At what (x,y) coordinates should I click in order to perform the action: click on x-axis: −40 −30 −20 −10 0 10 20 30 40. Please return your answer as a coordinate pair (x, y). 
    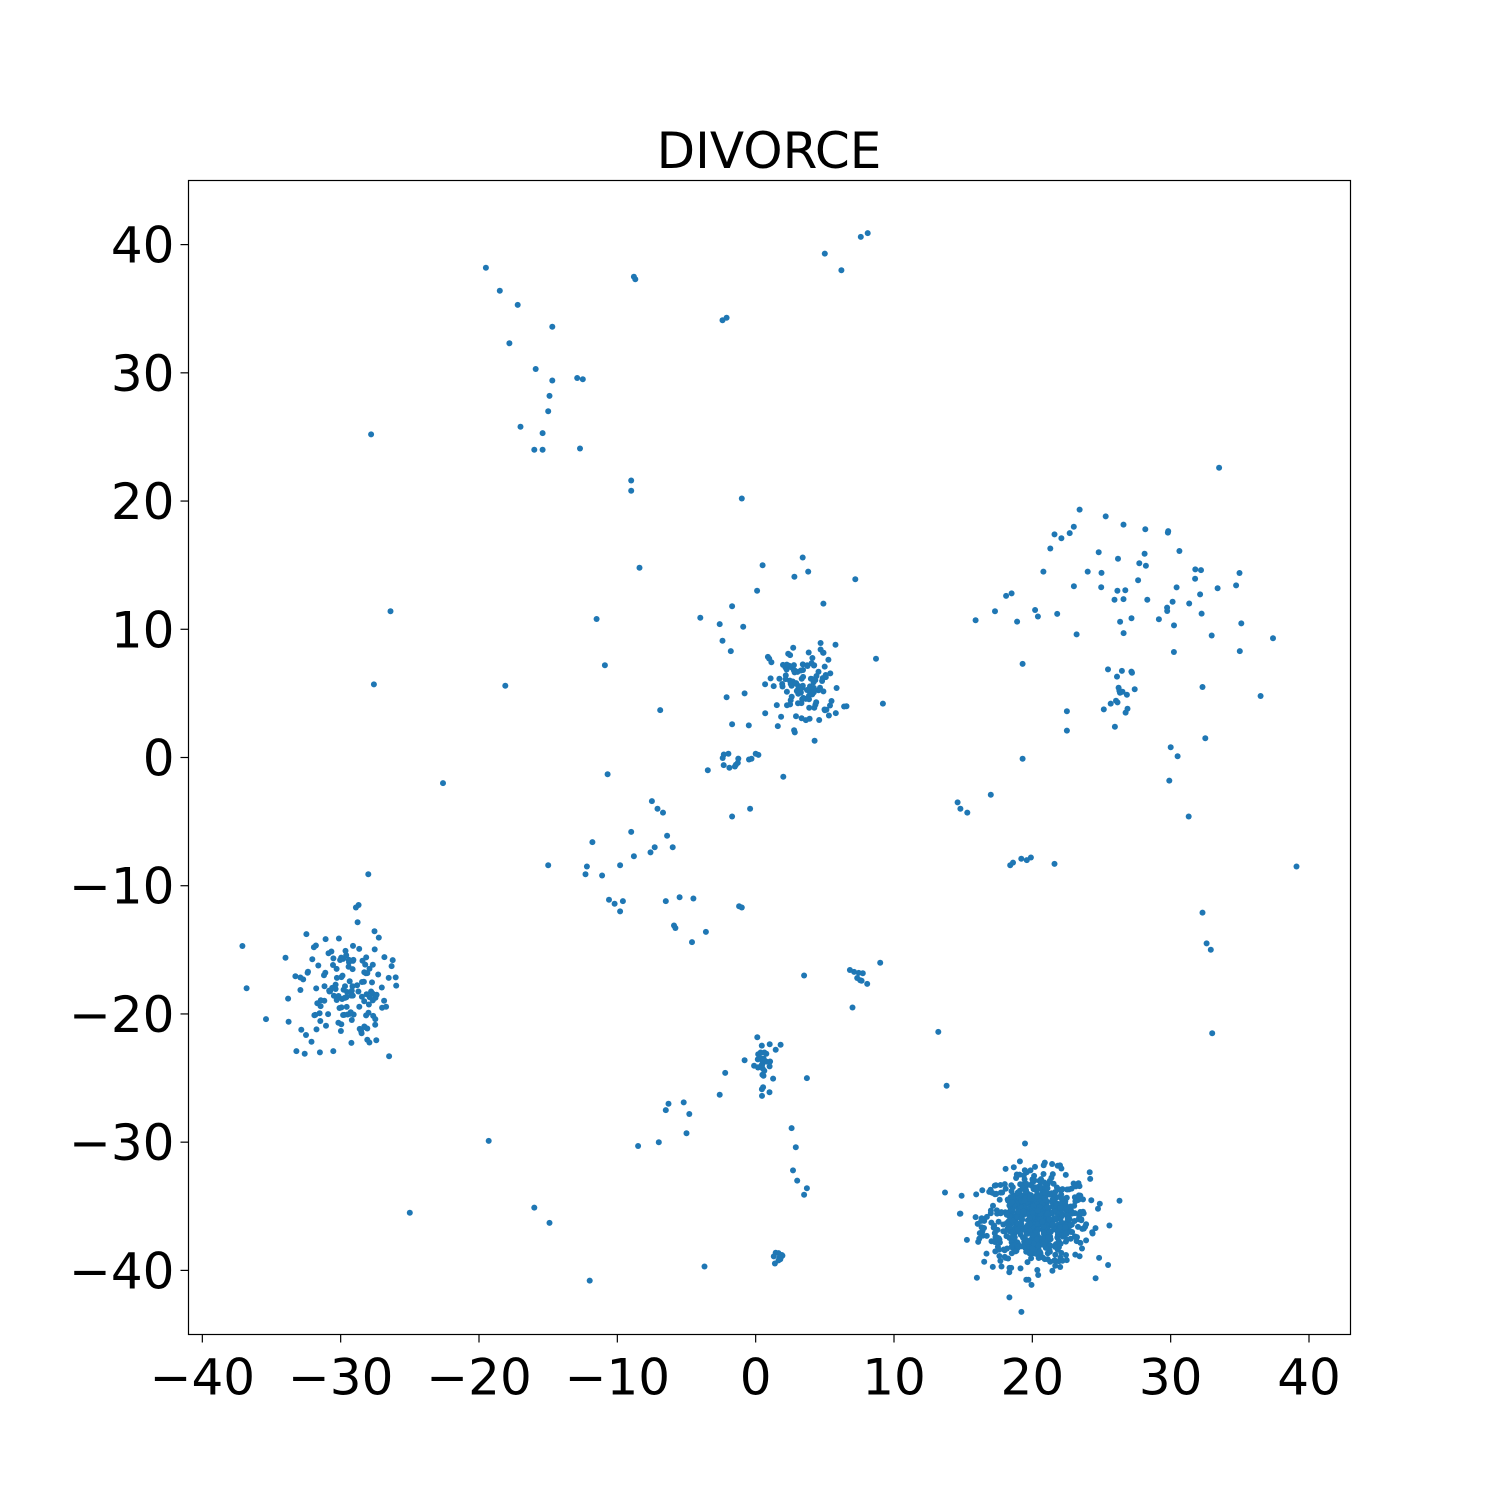
    Looking at the image, I should click on (745, 1370).